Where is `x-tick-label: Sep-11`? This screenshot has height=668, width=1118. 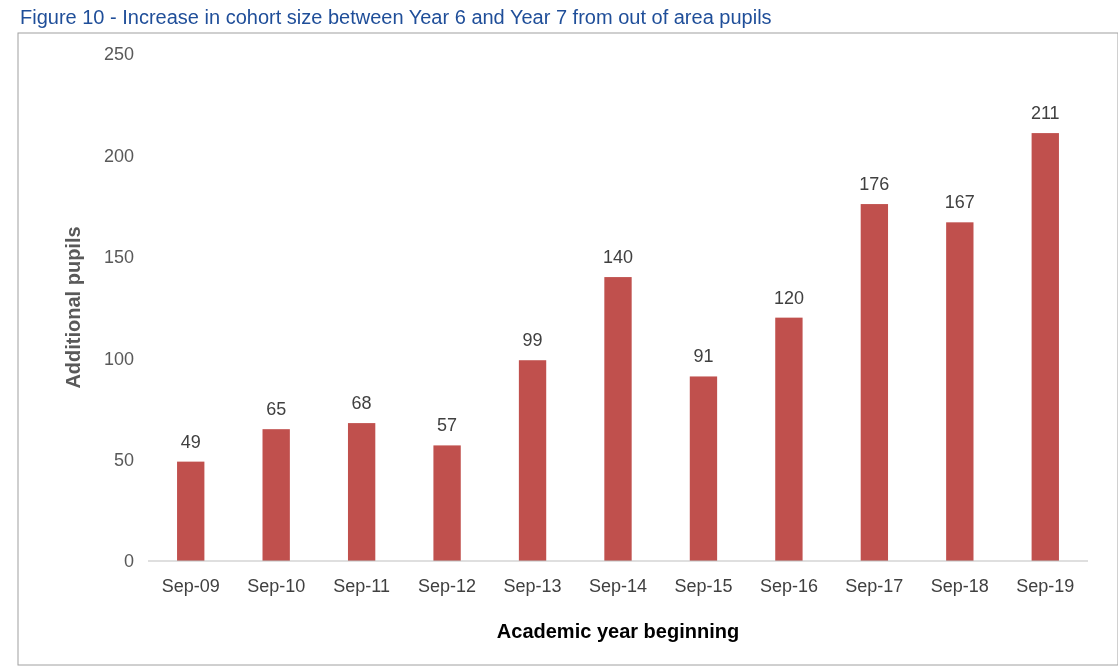 x-tick-label: Sep-11 is located at coordinates (361, 586).